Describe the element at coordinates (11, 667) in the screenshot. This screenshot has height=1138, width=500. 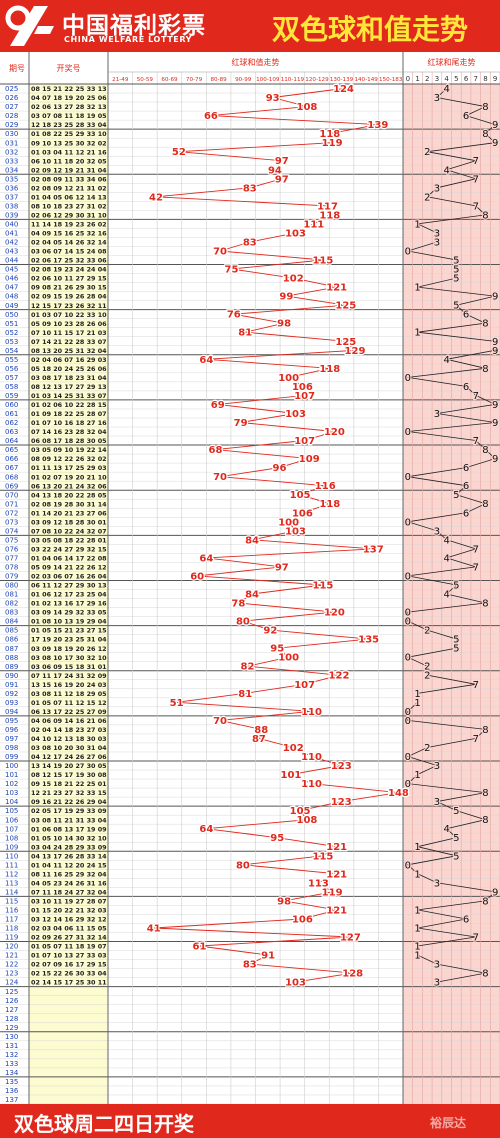
I see `period-label: 089` at that location.